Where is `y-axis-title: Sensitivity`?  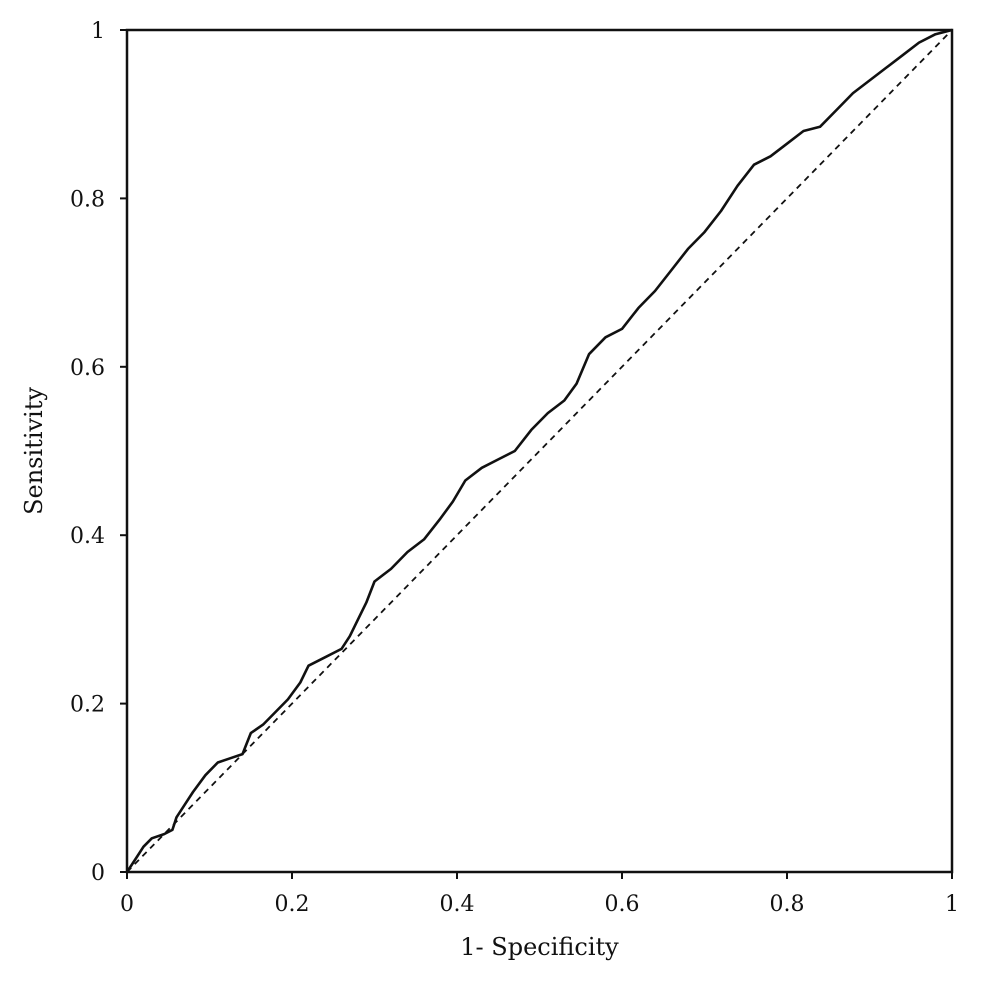 y-axis-title: Sensitivity is located at coordinates (34, 451).